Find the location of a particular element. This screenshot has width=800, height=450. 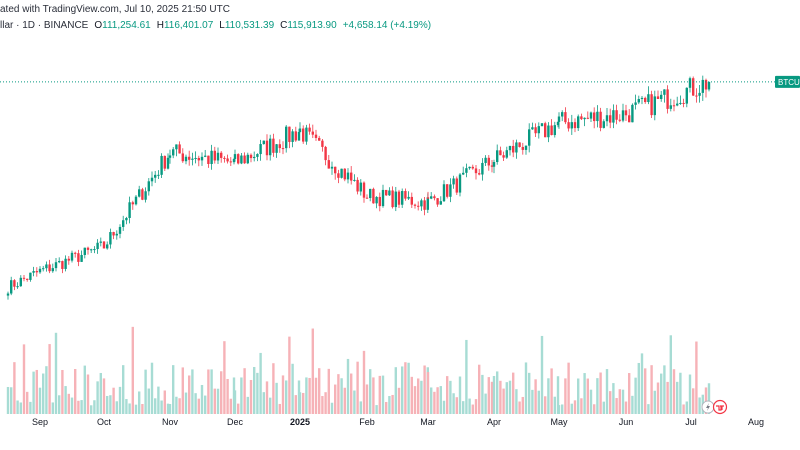

lightning-icon is located at coordinates (708, 407).